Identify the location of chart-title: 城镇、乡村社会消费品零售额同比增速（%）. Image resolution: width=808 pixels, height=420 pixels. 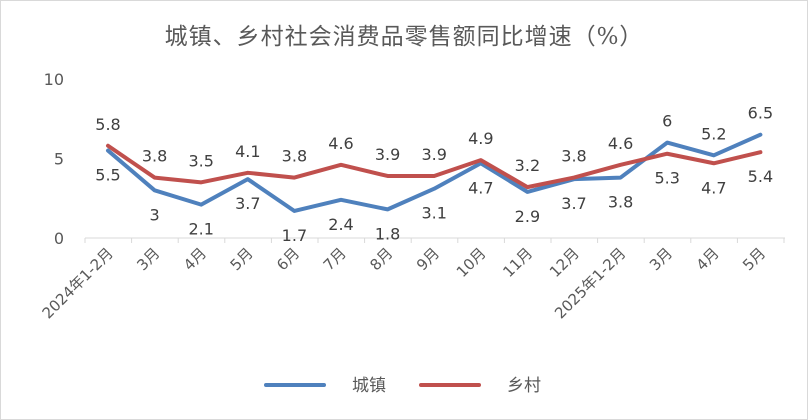
(404, 37).